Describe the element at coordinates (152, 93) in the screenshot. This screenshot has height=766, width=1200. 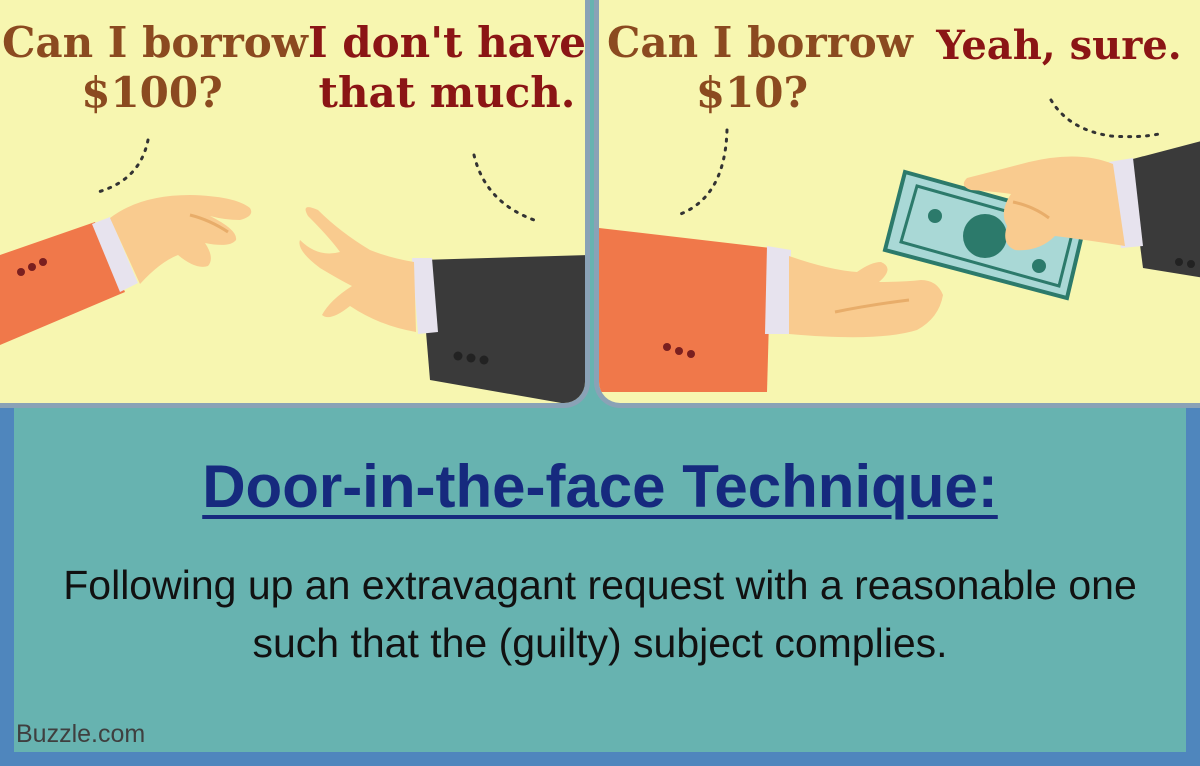
I see `speech-line: $100?` at that location.